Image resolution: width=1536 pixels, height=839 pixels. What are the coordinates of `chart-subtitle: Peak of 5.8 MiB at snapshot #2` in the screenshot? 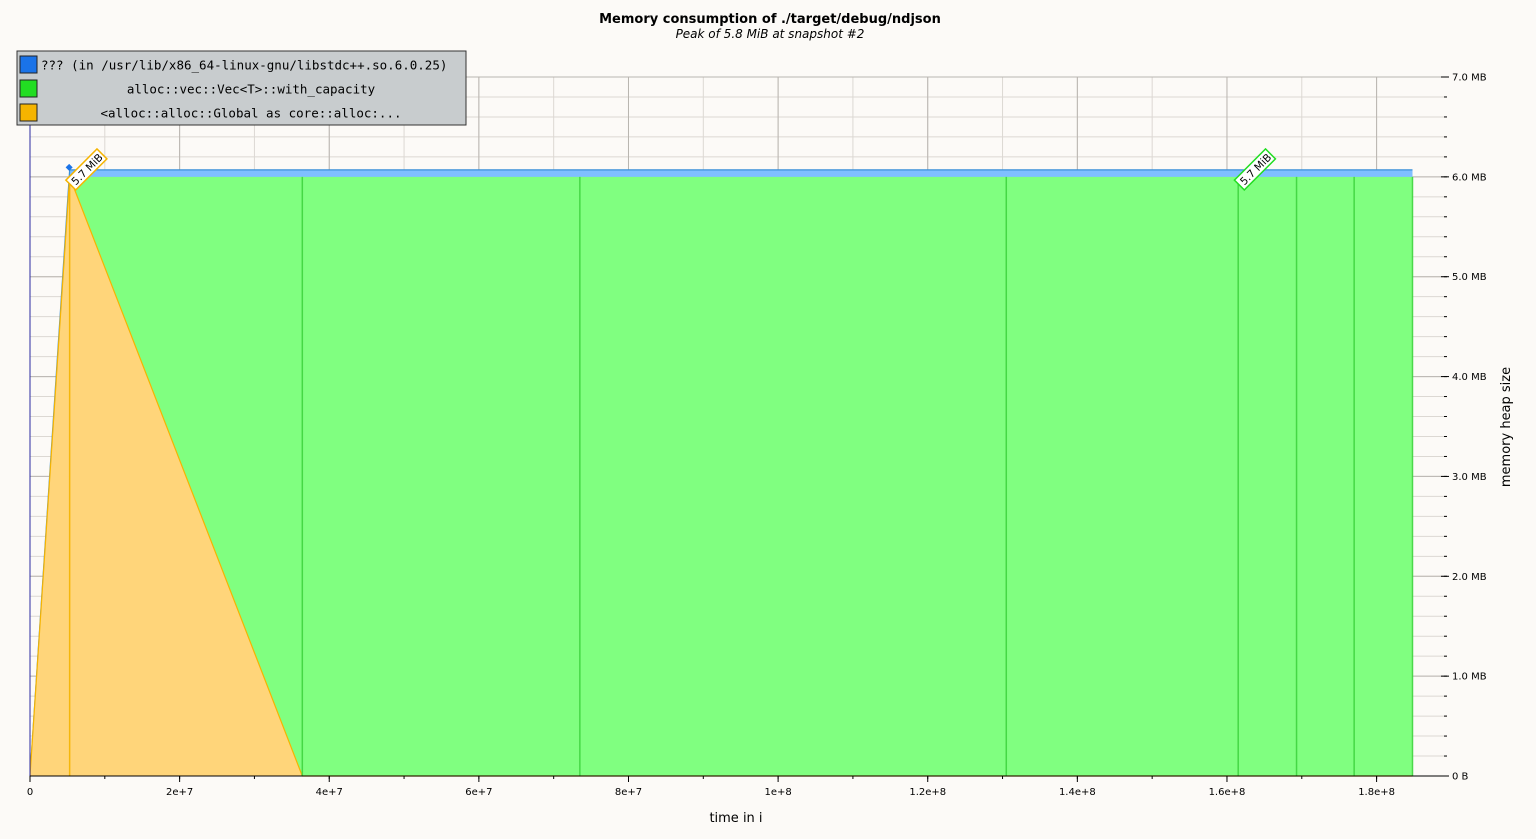 It's located at (770, 34).